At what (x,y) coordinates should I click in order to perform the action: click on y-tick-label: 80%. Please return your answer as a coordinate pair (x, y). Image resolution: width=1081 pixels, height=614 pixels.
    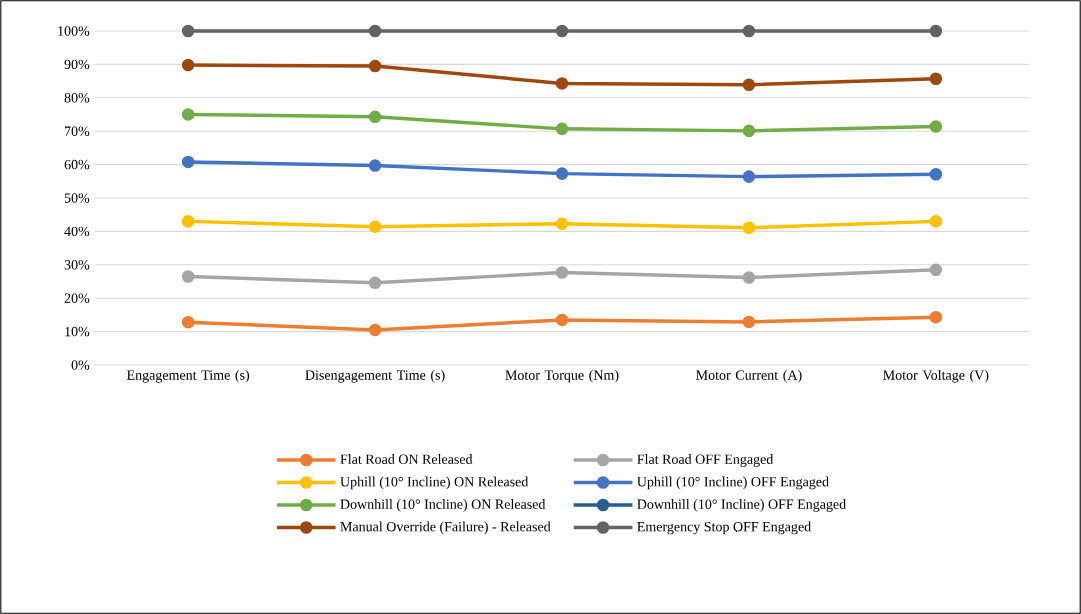
    Looking at the image, I should click on (77, 98).